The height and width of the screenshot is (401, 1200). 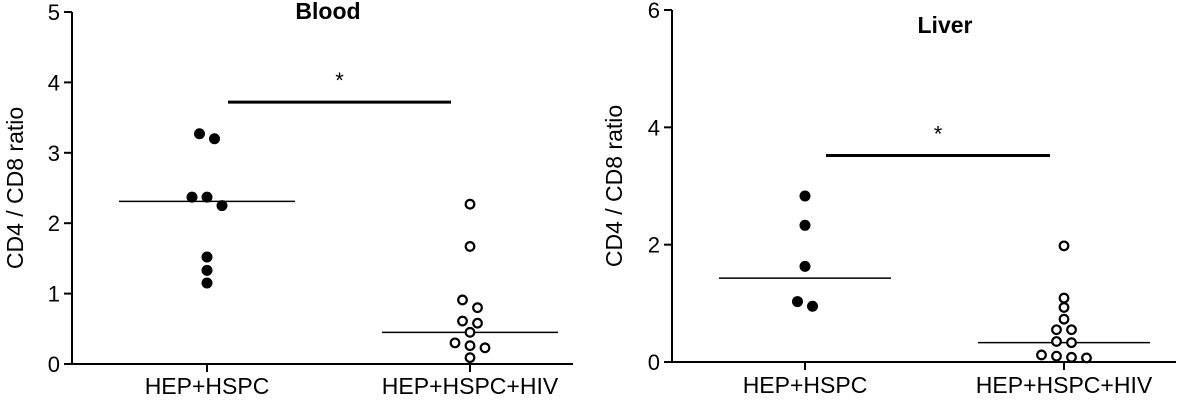 I want to click on blood-medians, so click(x=338, y=267).